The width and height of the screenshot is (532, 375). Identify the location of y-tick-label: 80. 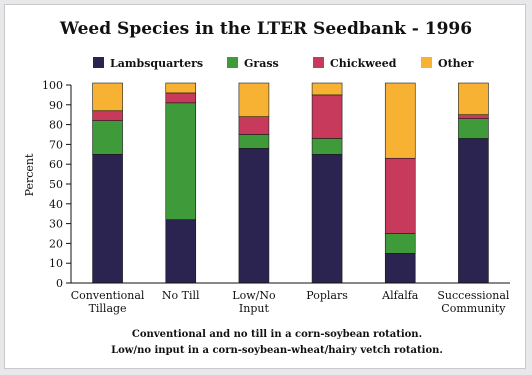
(56, 125).